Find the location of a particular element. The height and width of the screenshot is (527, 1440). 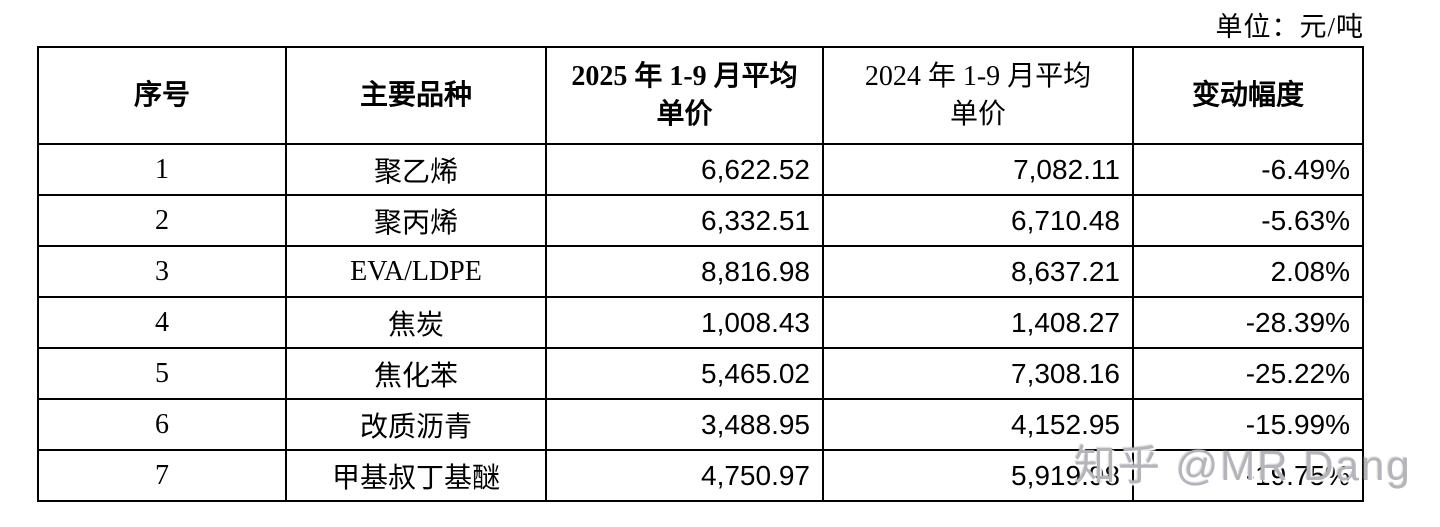

table-row: 2 聚丙烯 6,332.51 6,710.48 -5.63% is located at coordinates (700, 220).